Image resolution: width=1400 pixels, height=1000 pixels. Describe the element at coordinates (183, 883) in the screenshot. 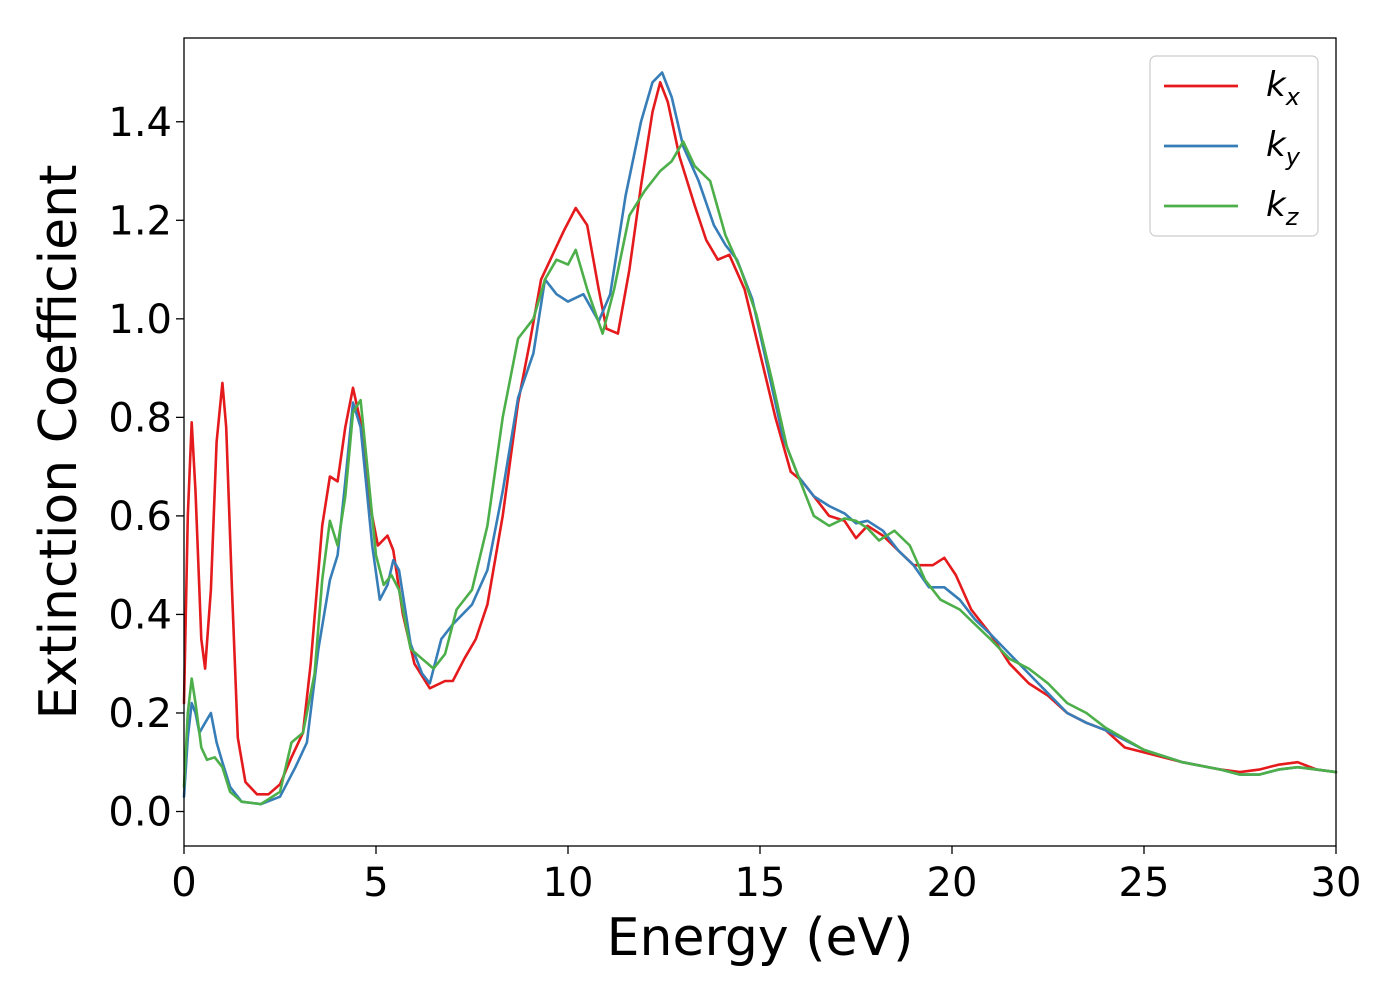

I see `x-tick-label: 0` at that location.